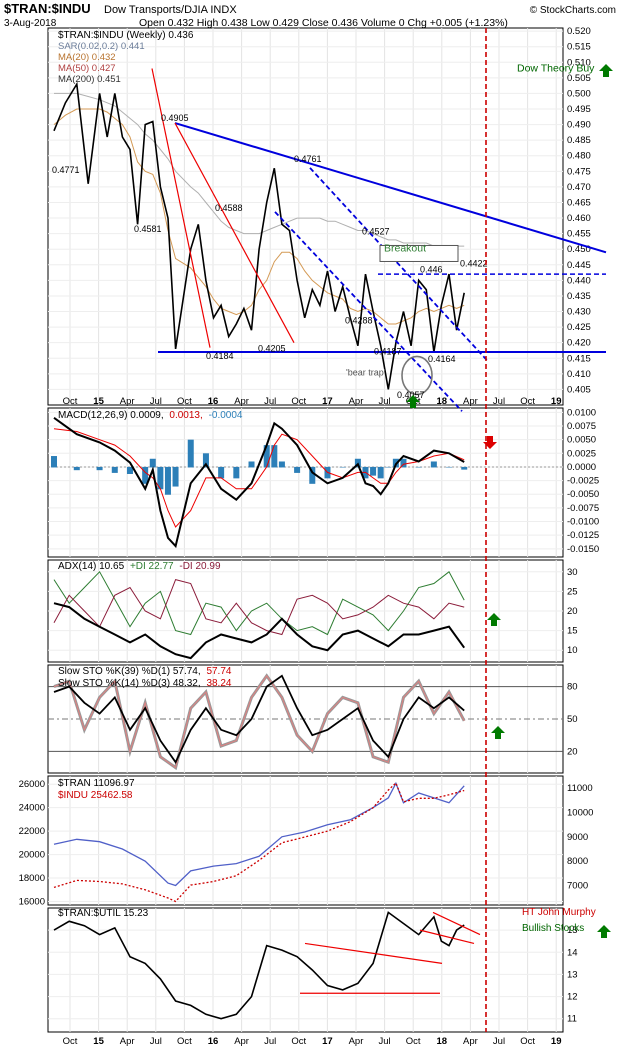  I want to click on price-x-tick-16: Oct, so click(527, 401).